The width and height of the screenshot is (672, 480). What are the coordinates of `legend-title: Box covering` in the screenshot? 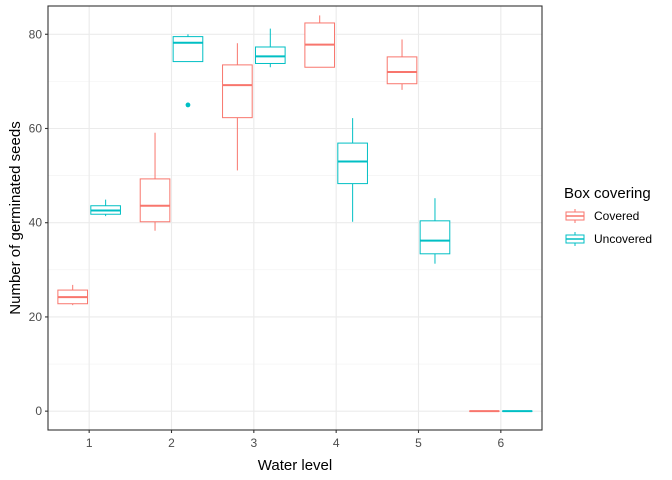 It's located at (607, 193).